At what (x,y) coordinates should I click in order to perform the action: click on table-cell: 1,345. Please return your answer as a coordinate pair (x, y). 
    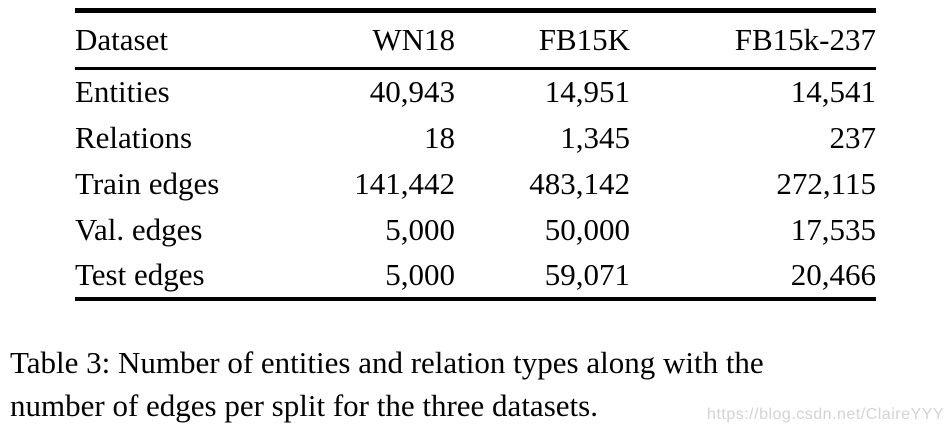
    Looking at the image, I should click on (595, 137).